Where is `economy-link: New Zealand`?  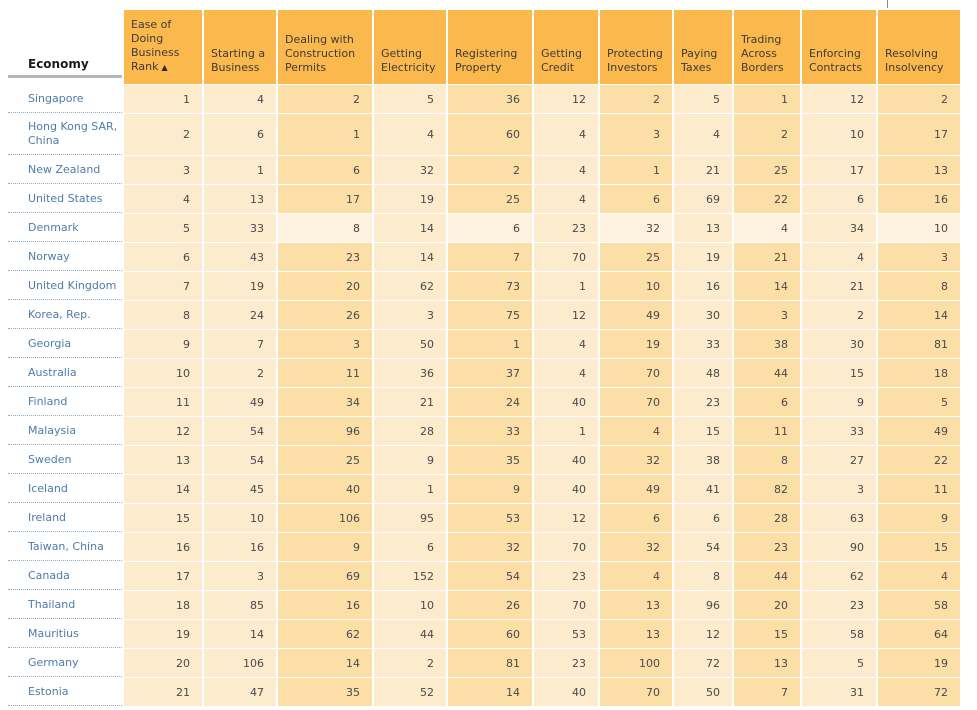
economy-link: New Zealand is located at coordinates (64, 169).